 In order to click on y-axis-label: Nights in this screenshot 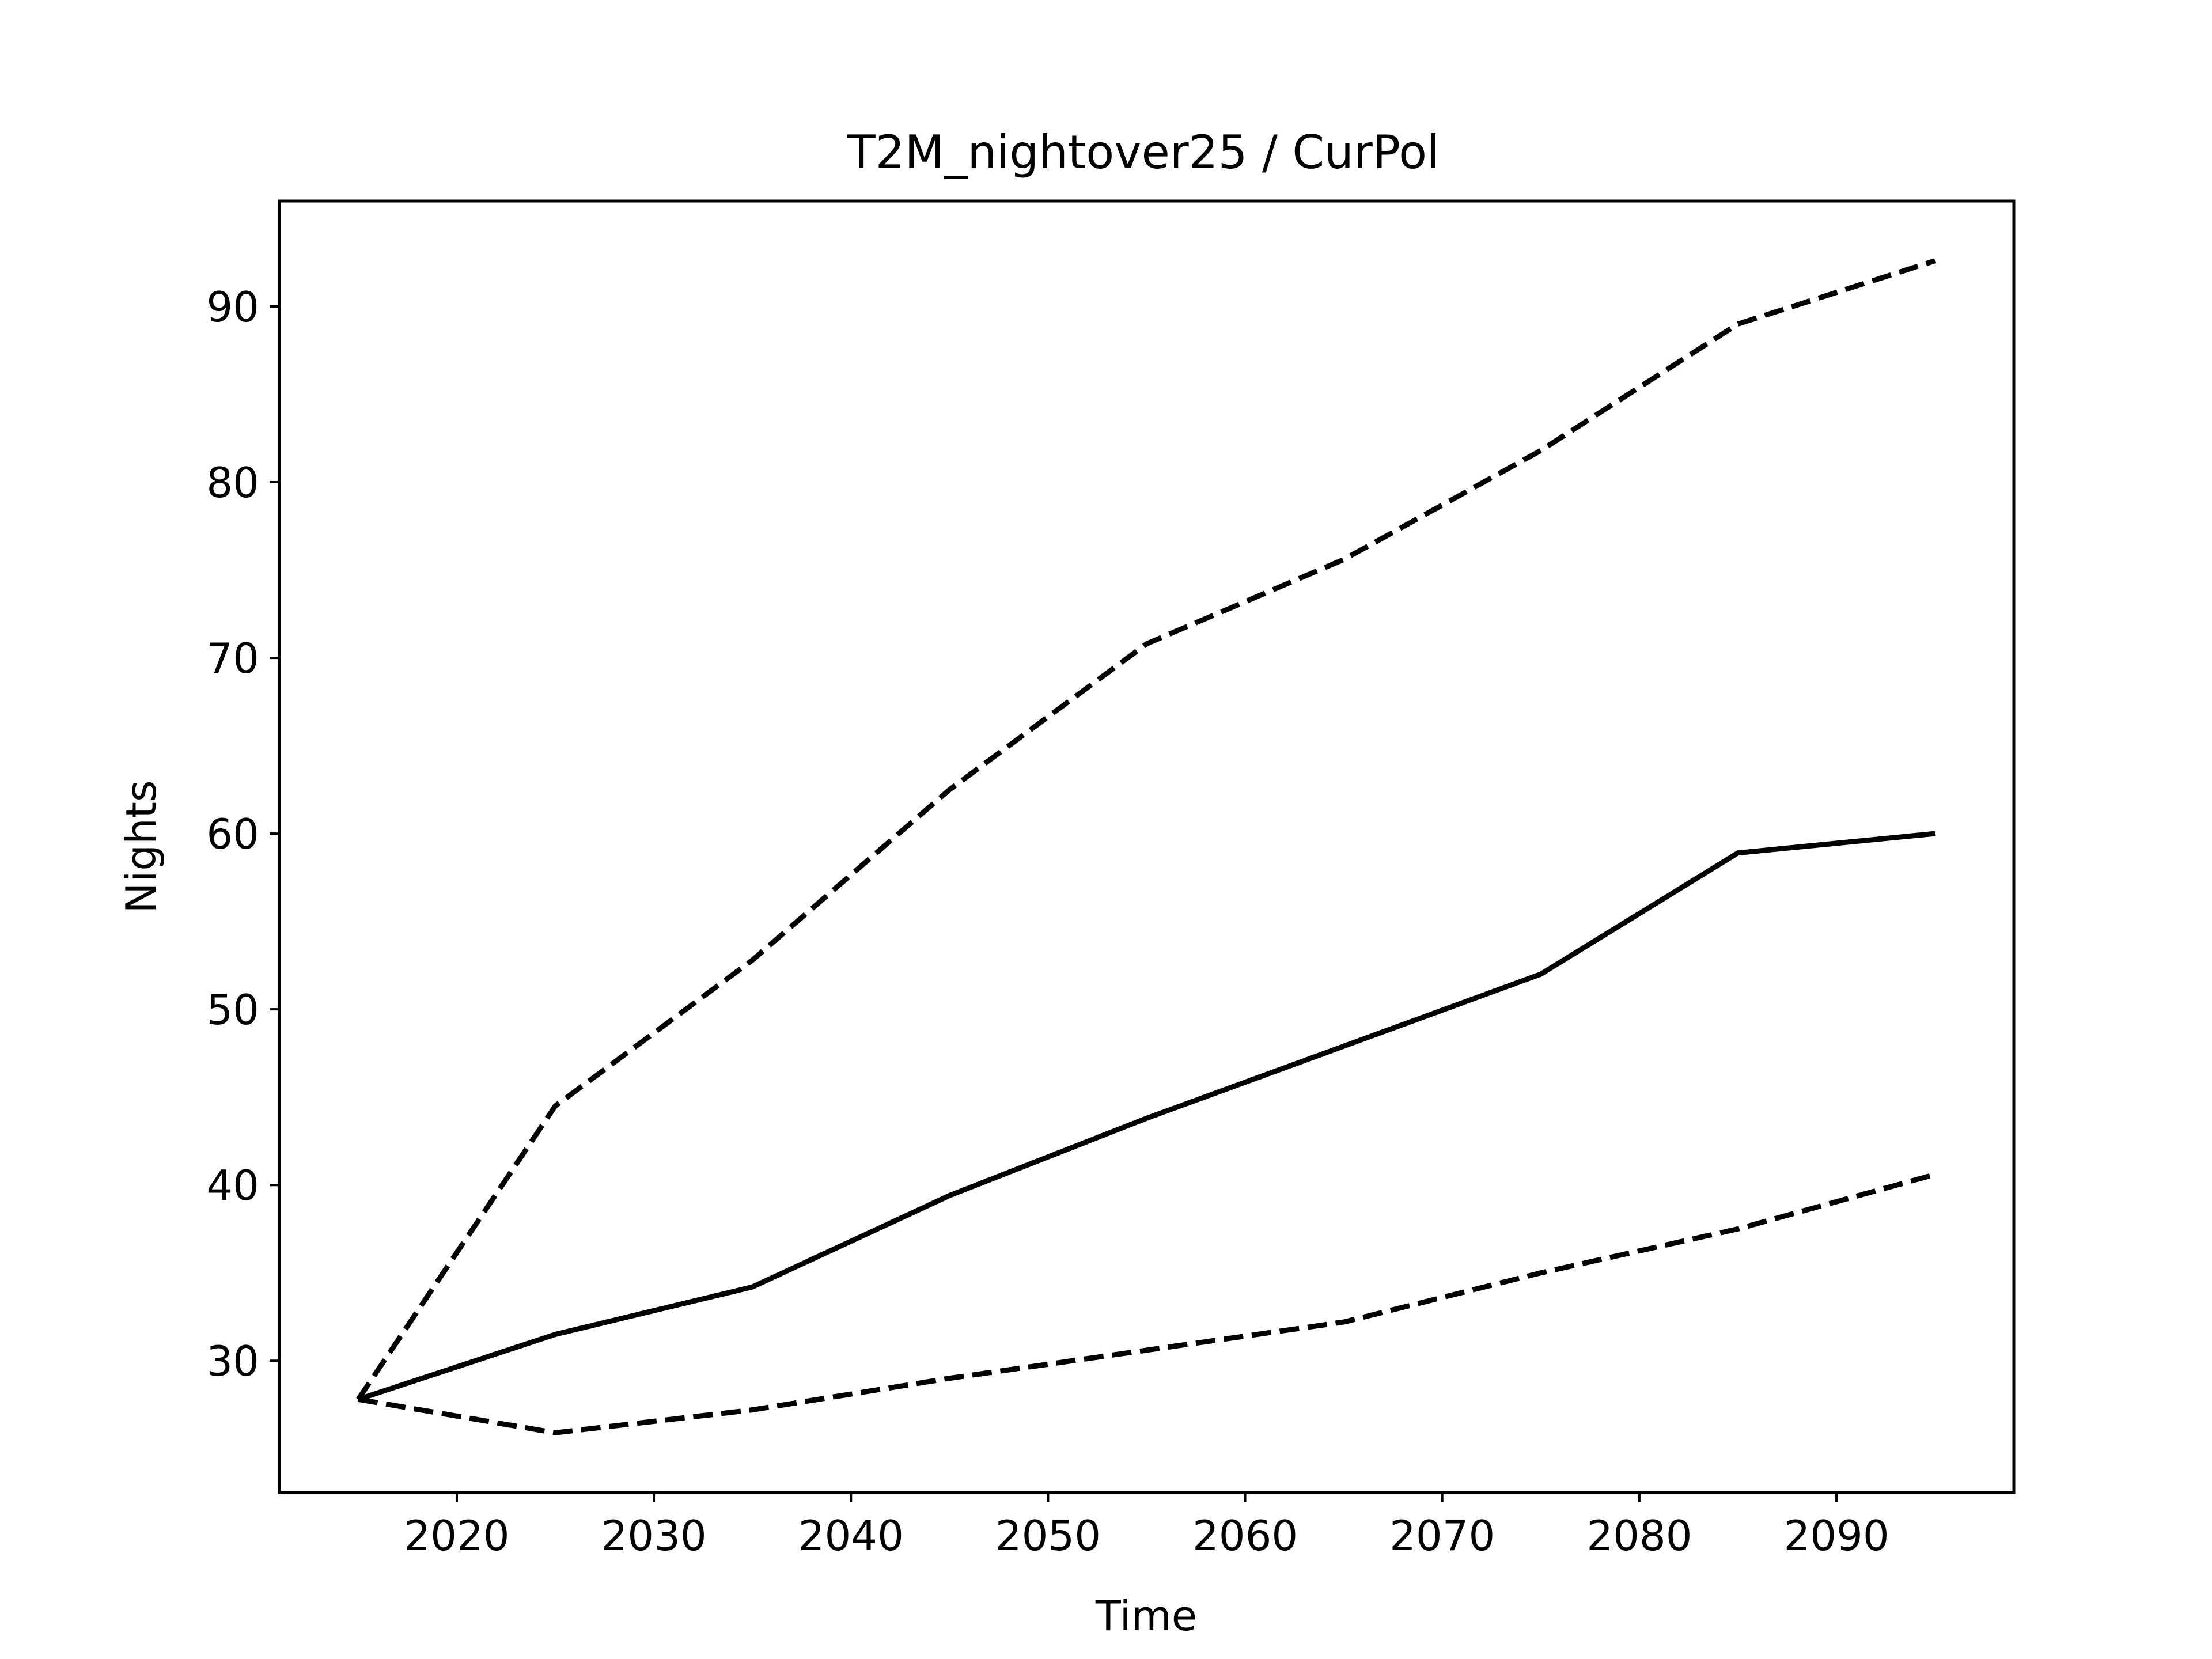, I will do `click(141, 847)`.